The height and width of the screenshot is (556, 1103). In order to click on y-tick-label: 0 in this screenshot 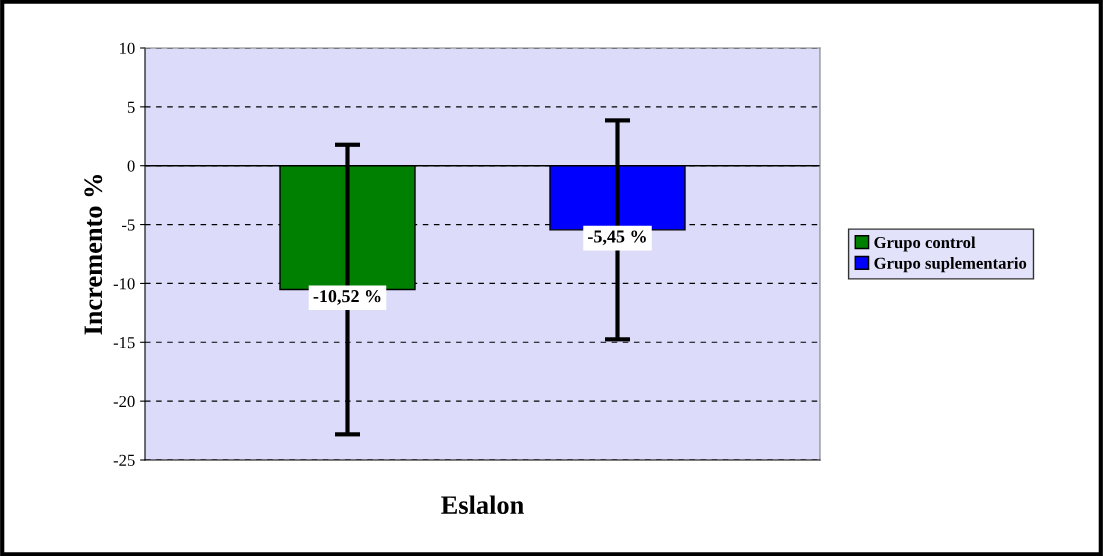, I will do `click(131, 166)`.